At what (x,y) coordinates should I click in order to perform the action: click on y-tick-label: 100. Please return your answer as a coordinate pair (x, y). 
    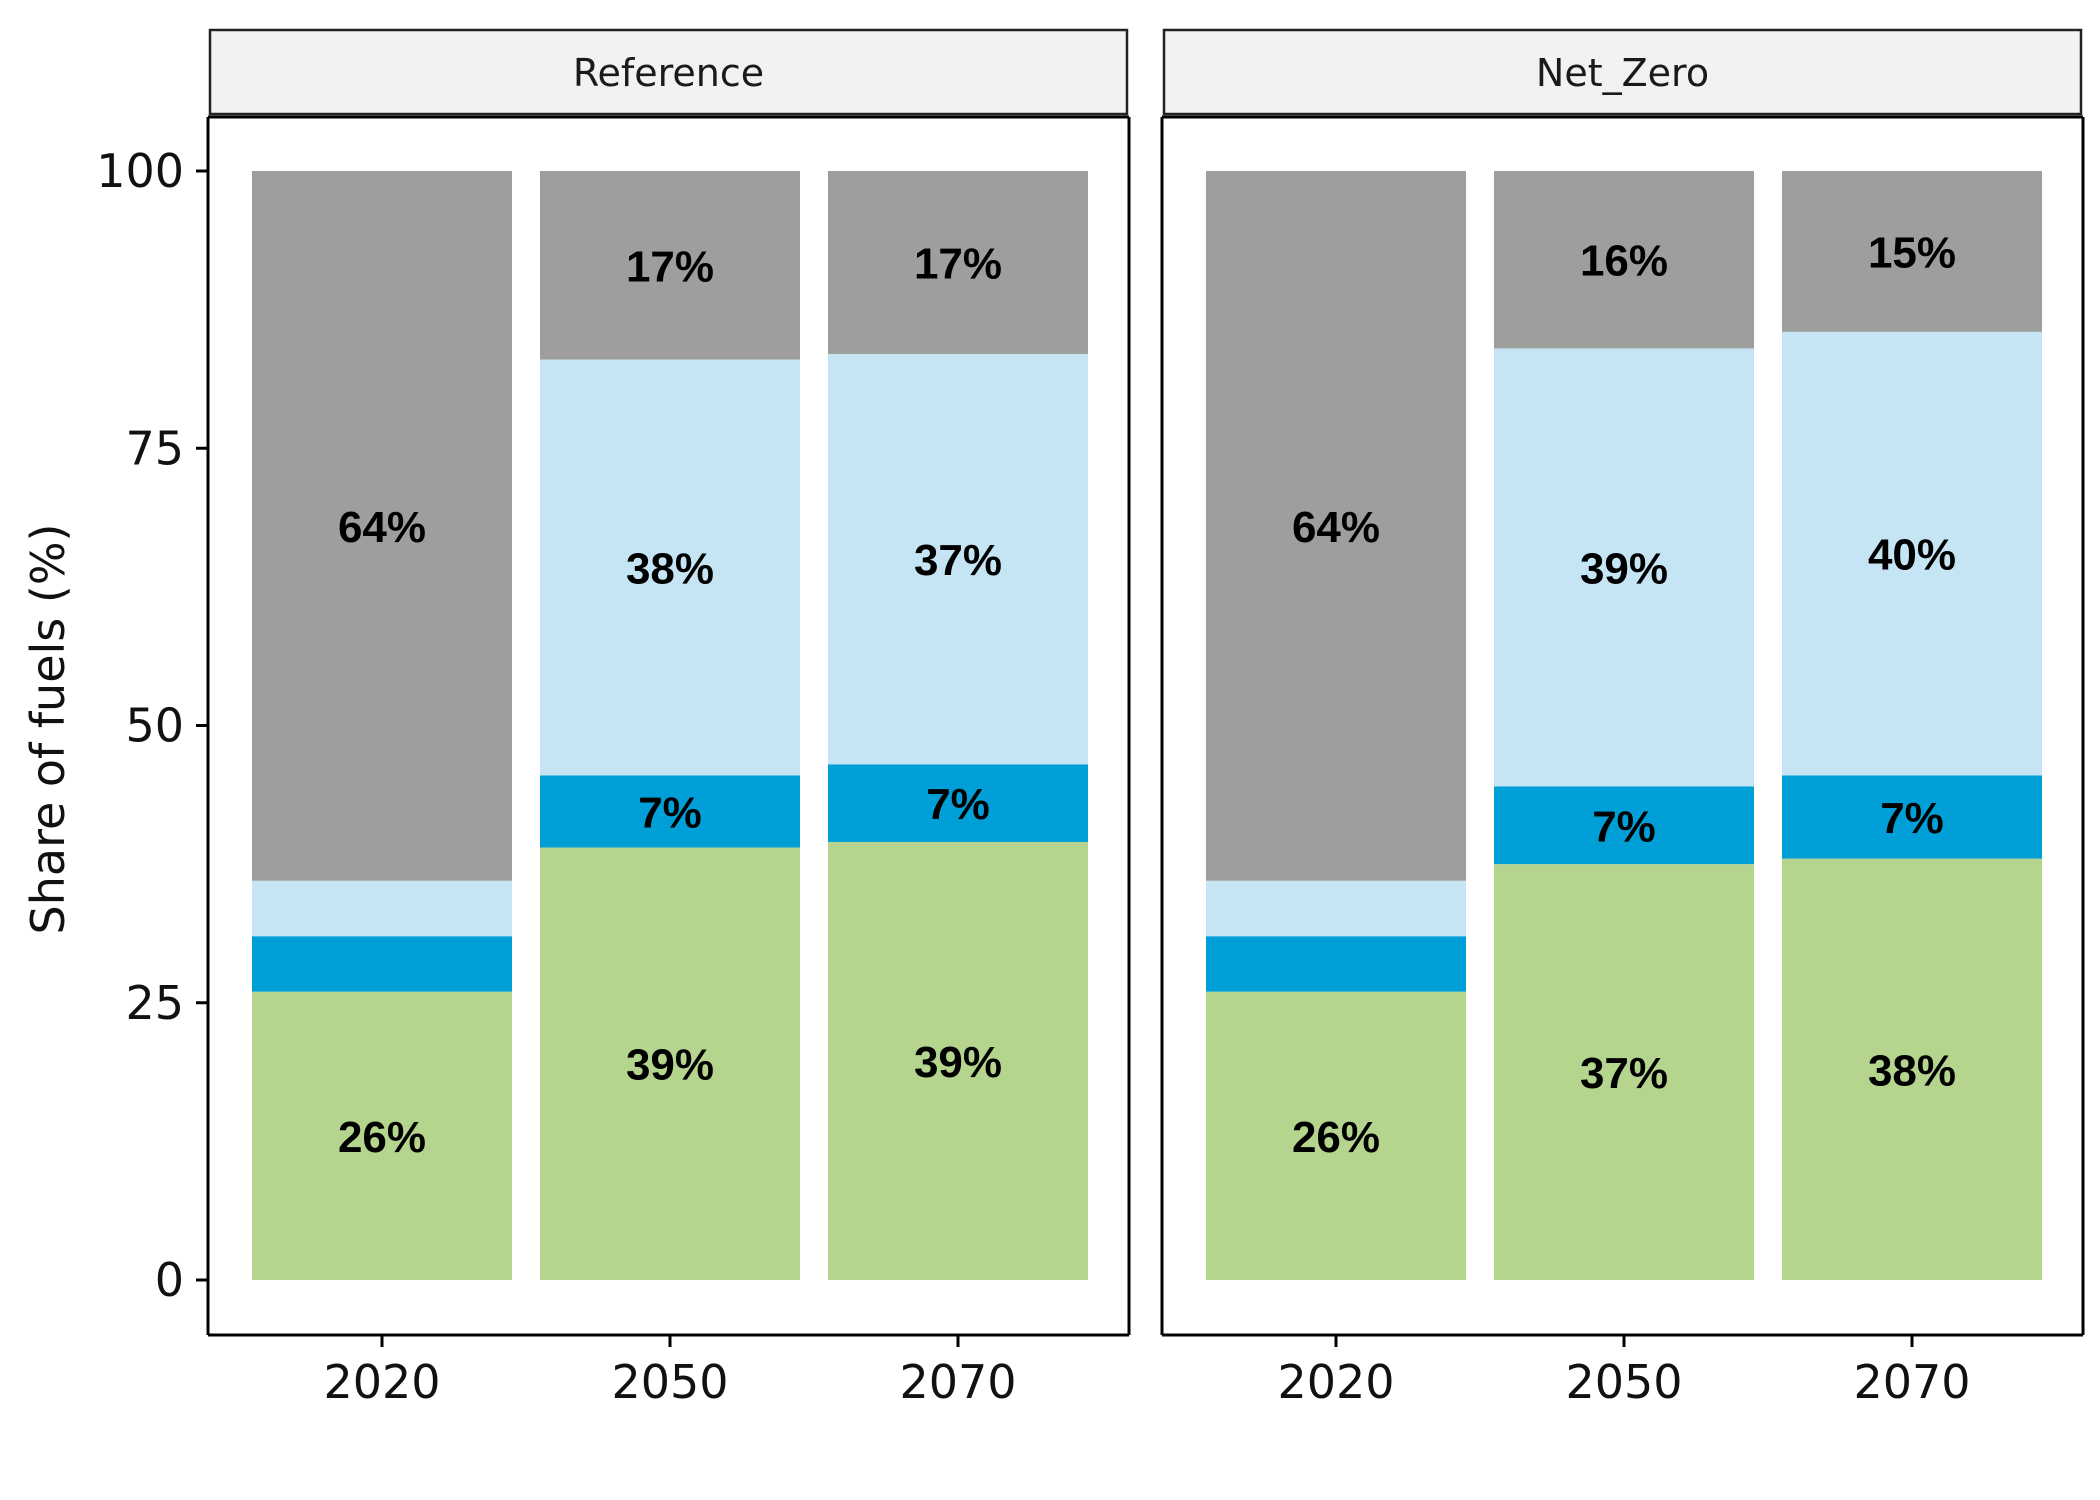
    Looking at the image, I should click on (140, 171).